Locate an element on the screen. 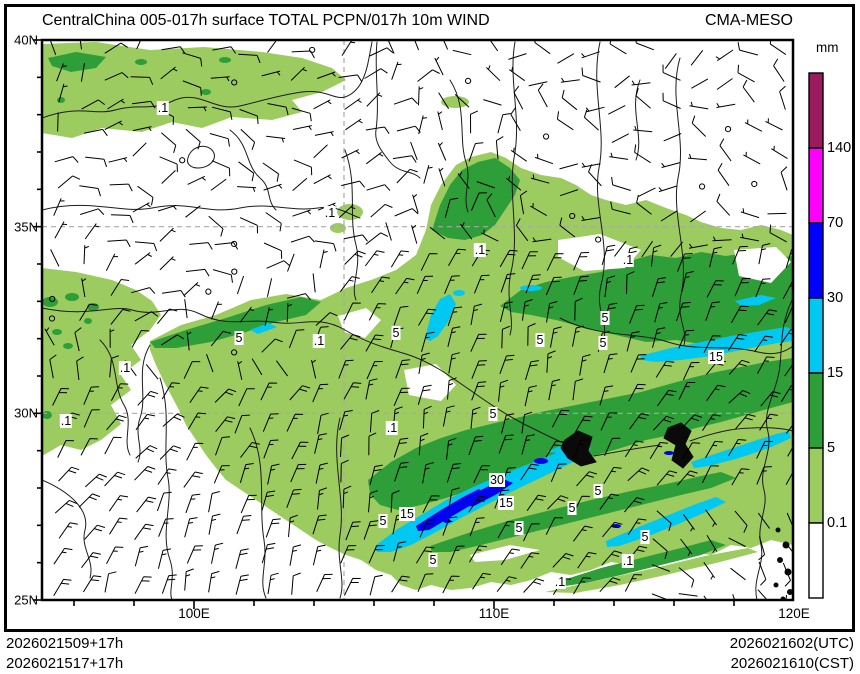 This screenshot has width=860, height=674. colorbar-tick-label: 5 is located at coordinates (831, 448).